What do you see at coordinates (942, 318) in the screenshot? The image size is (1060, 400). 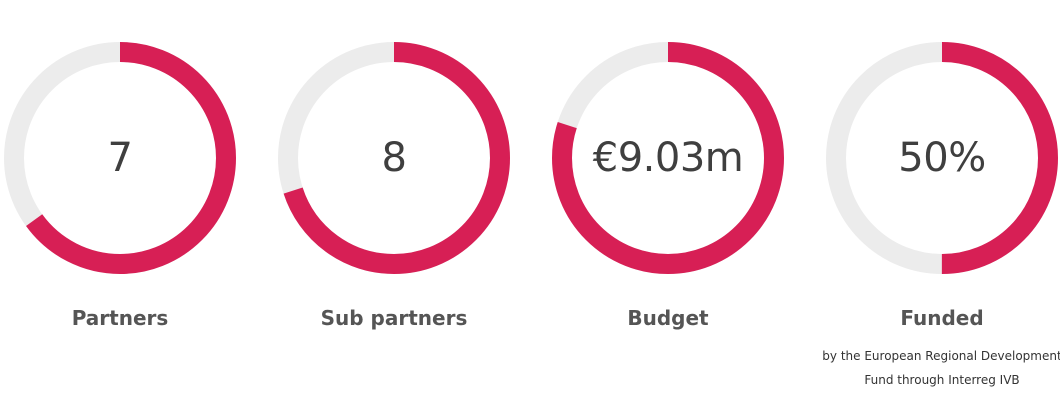 I see `stat-label: Funded` at bounding box center [942, 318].